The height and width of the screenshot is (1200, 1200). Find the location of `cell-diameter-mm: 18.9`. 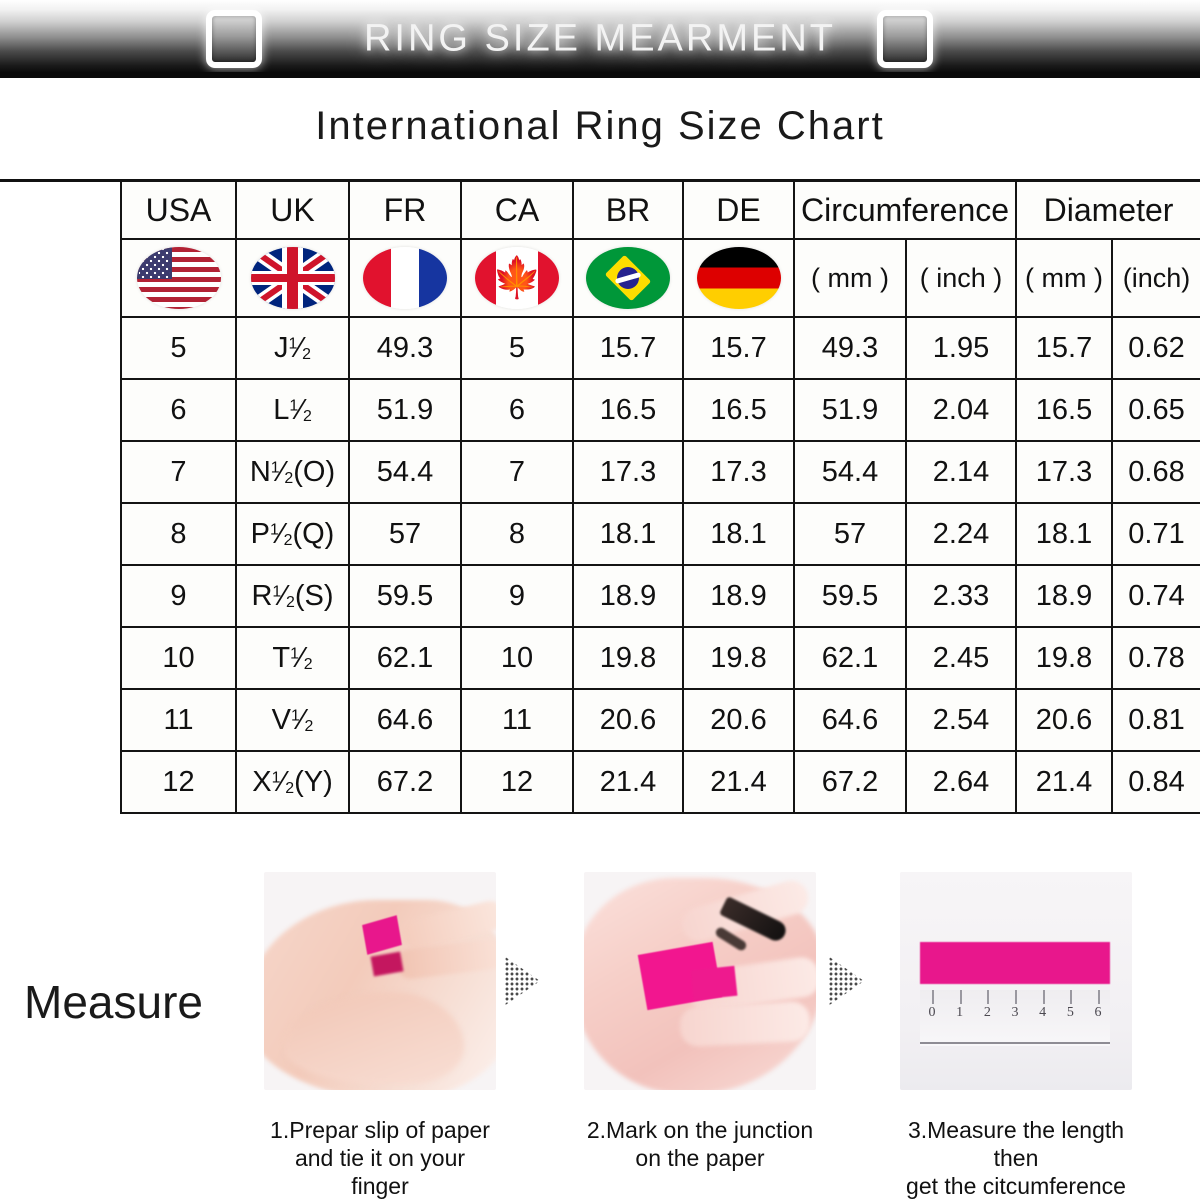

cell-diameter-mm: 18.9 is located at coordinates (1064, 596).